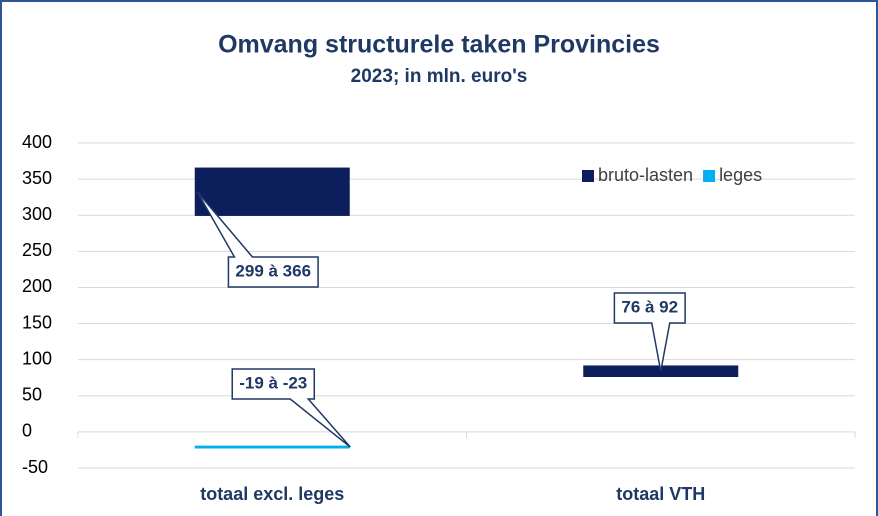  What do you see at coordinates (649, 306) in the screenshot?
I see `data-label: 76 à 92` at bounding box center [649, 306].